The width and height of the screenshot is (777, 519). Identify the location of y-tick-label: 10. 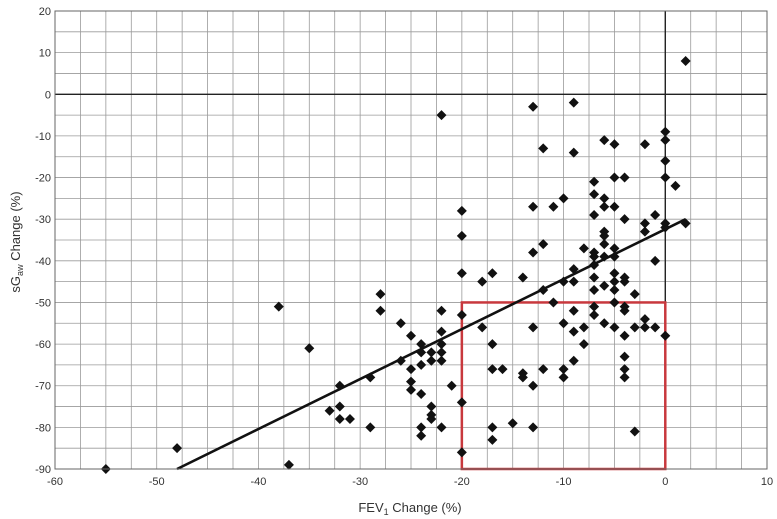
(45, 54).